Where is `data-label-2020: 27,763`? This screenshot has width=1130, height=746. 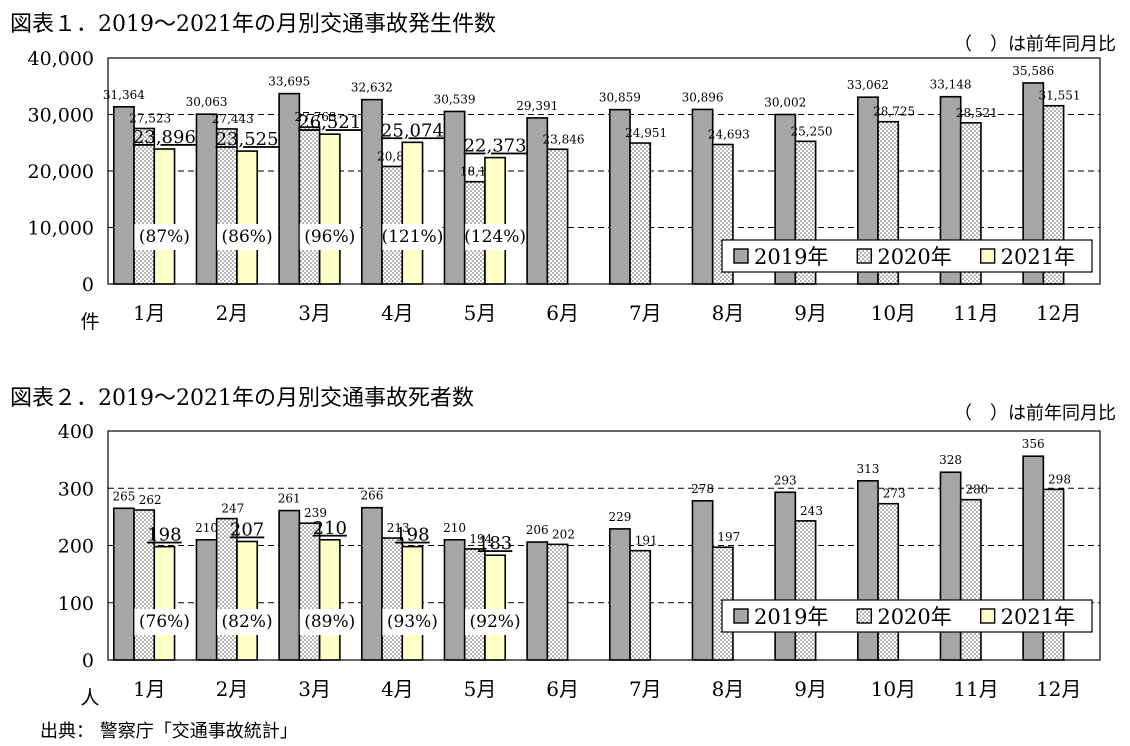 data-label-2020: 27,763 is located at coordinates (316, 117).